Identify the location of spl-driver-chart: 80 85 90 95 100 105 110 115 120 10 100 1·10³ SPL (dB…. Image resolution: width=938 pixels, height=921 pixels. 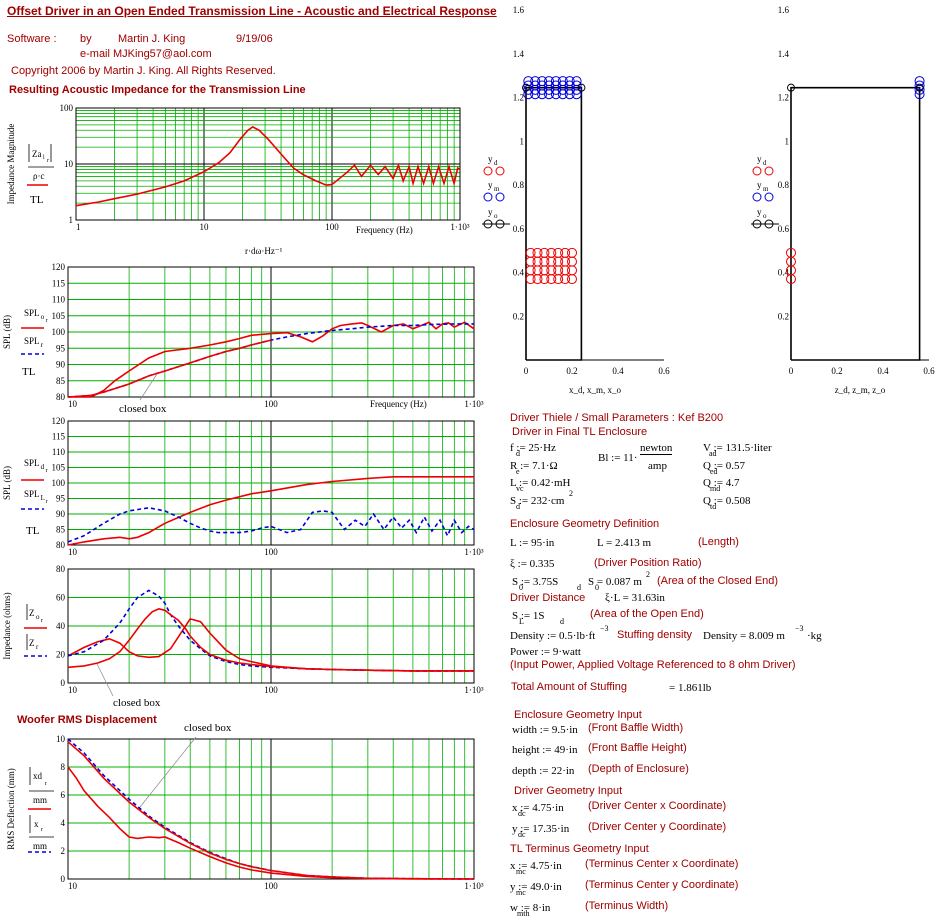
(243, 486).